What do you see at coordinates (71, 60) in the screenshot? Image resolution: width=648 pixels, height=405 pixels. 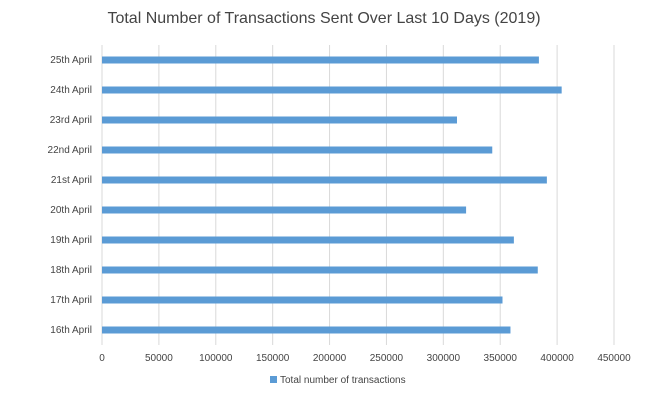 I see `y-tick-label: 25th April` at bounding box center [71, 60].